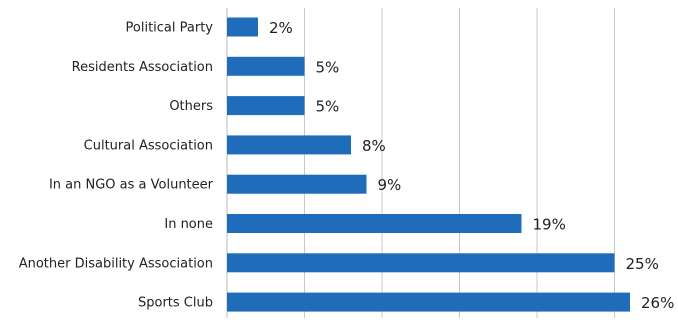 This screenshot has height=320, width=678. What do you see at coordinates (116, 263) in the screenshot?
I see `category-label: Another Disability Association` at bounding box center [116, 263].